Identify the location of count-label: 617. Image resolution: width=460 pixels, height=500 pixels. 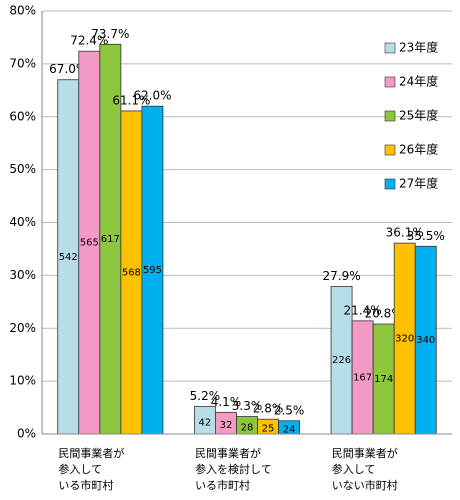
(110, 239).